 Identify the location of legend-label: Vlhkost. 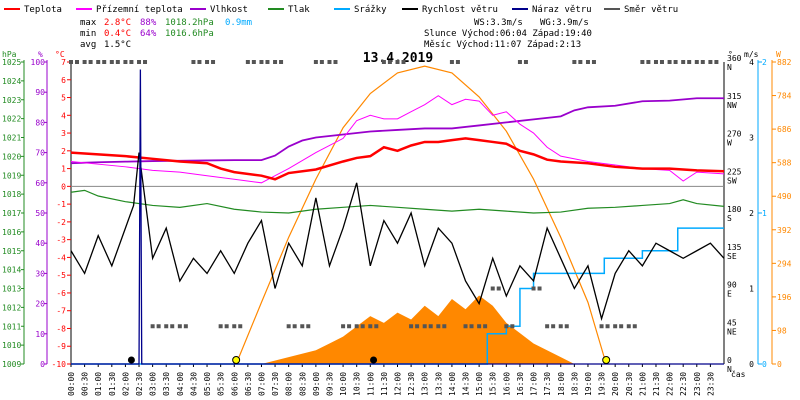
(229, 10).